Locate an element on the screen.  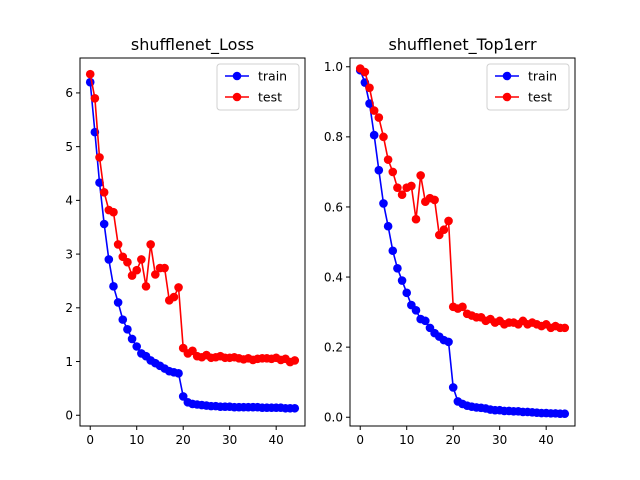
y-tick-label: 0.2 is located at coordinates (333, 347).